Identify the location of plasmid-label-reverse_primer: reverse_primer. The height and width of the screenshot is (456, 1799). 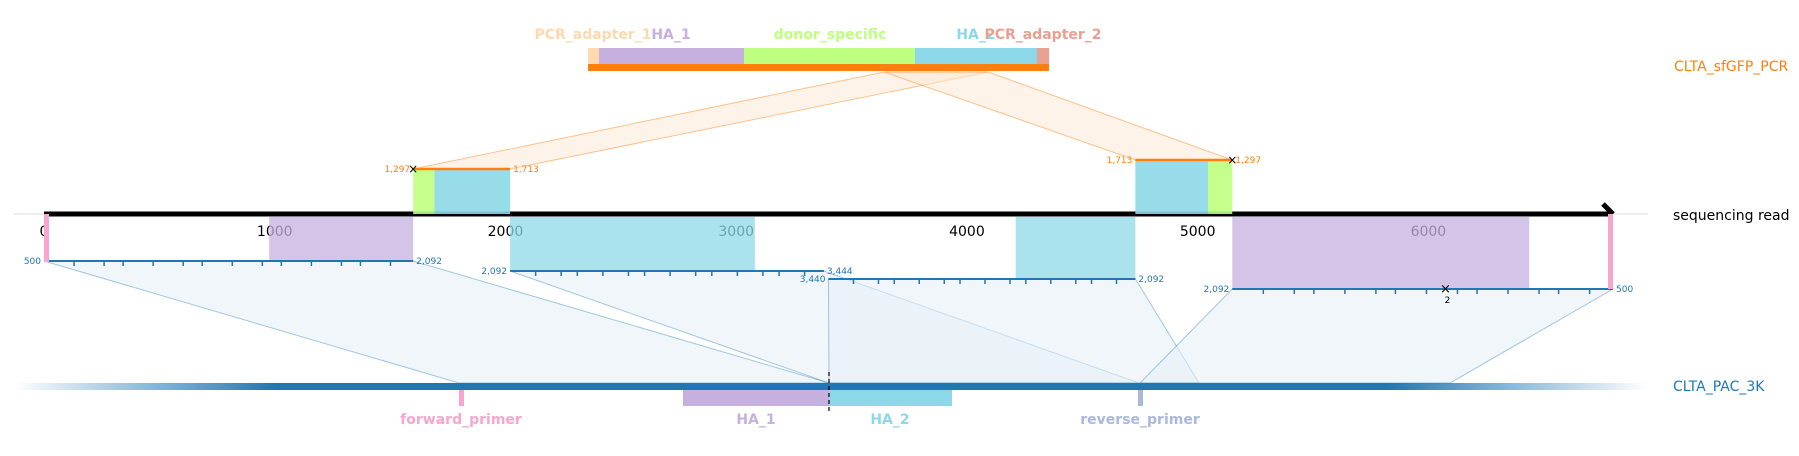
(1140, 420).